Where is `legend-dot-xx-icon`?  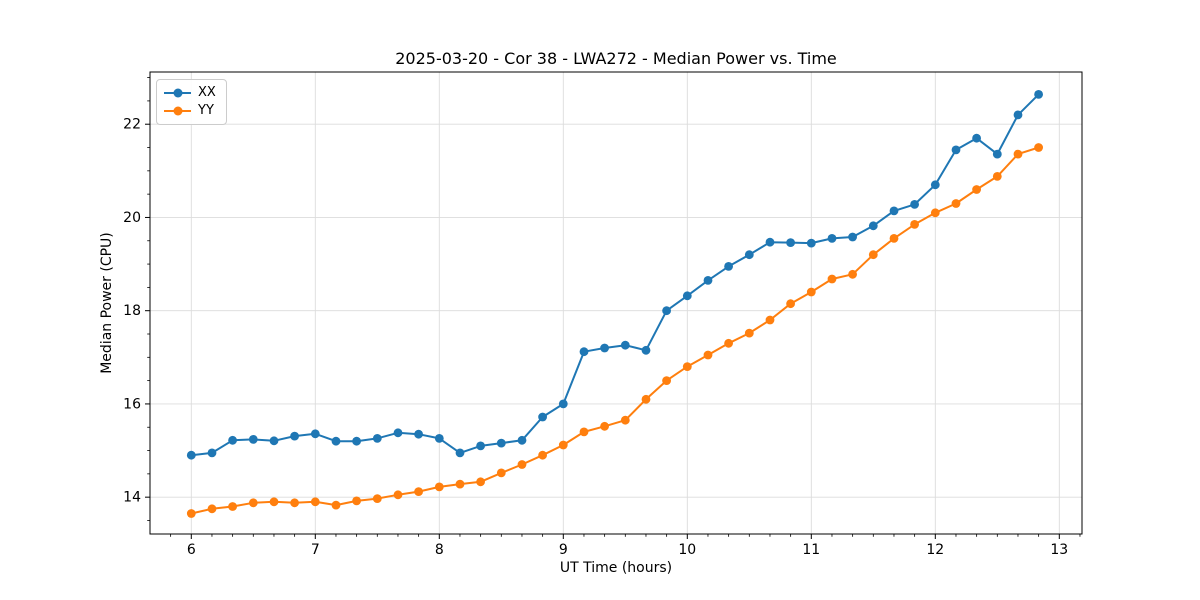 legend-dot-xx-icon is located at coordinates (177, 93).